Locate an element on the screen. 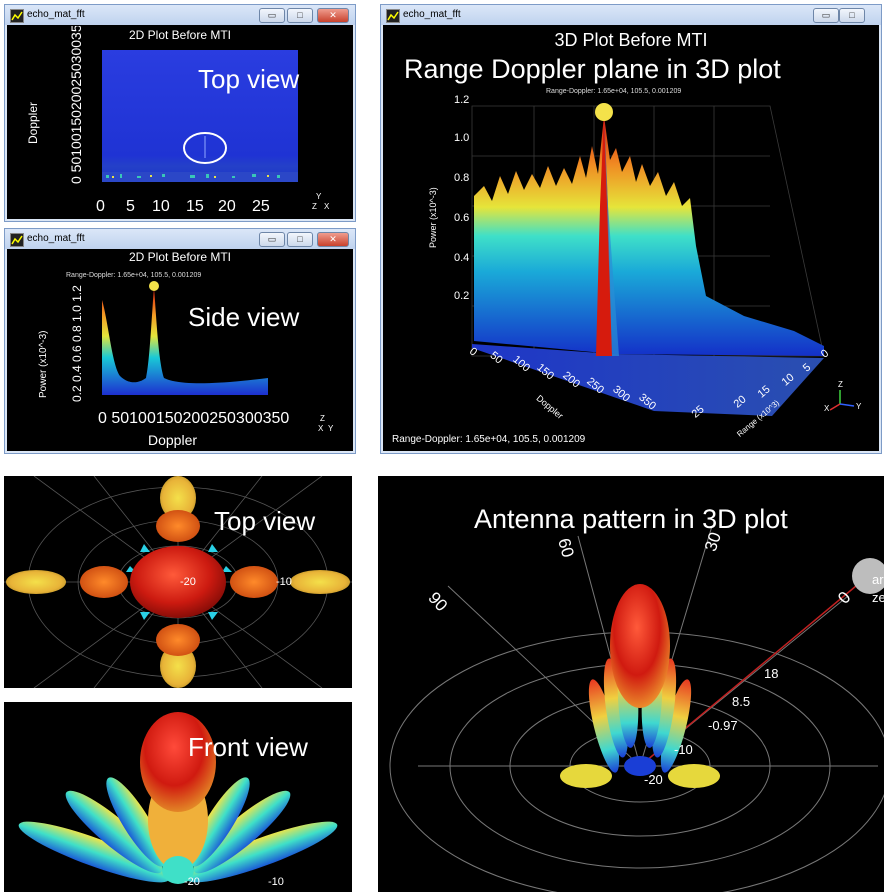 The image size is (885, 893). antenna-top-view-panel: Top view -20 -10 is located at coordinates (178, 582).